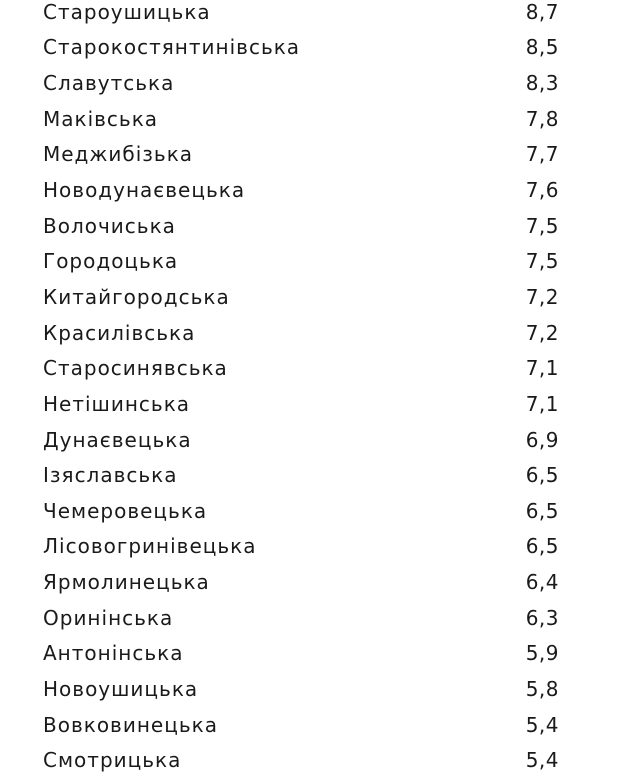  I want to click on table-row: Маківська 7,8, so click(301, 119).